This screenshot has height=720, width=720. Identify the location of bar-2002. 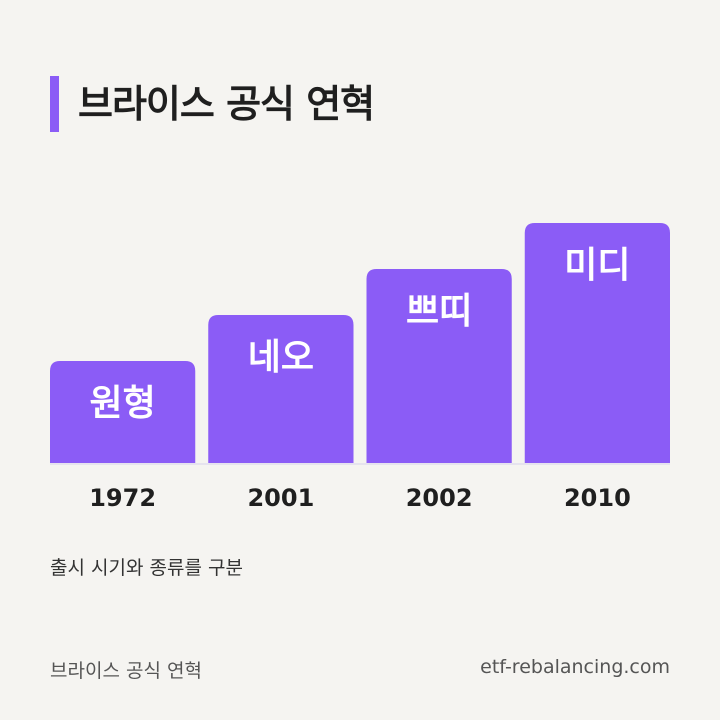
(439, 366).